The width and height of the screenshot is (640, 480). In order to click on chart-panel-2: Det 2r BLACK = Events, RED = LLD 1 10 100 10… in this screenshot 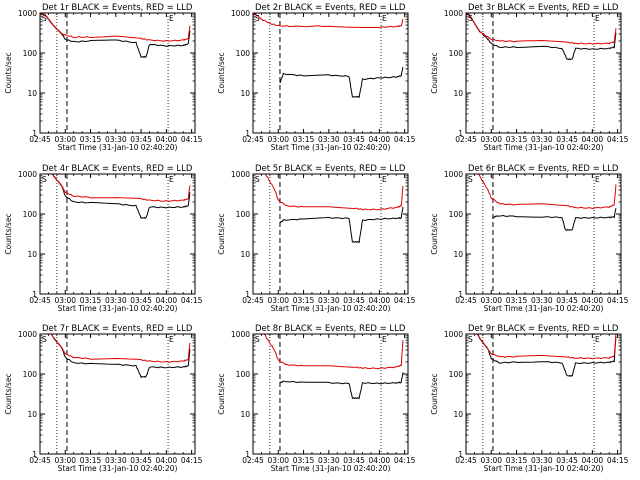, I will do `click(316, 77)`.